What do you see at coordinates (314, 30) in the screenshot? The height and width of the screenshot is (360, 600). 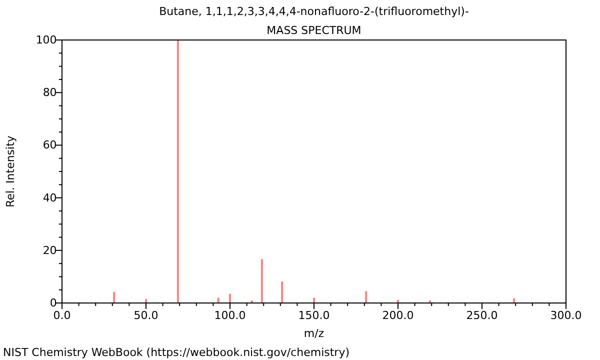 I see `chart-subtitle: MASS SPECTRUM` at bounding box center [314, 30].